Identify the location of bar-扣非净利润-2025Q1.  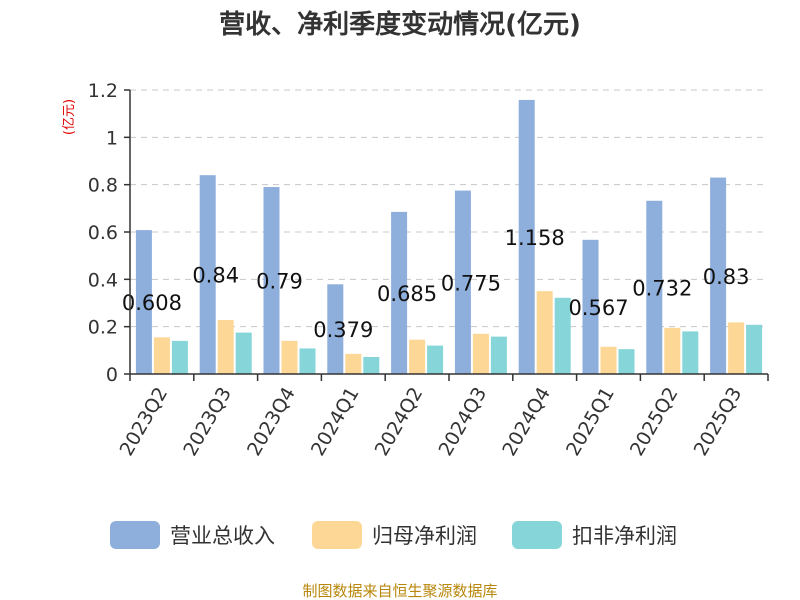
(626, 361).